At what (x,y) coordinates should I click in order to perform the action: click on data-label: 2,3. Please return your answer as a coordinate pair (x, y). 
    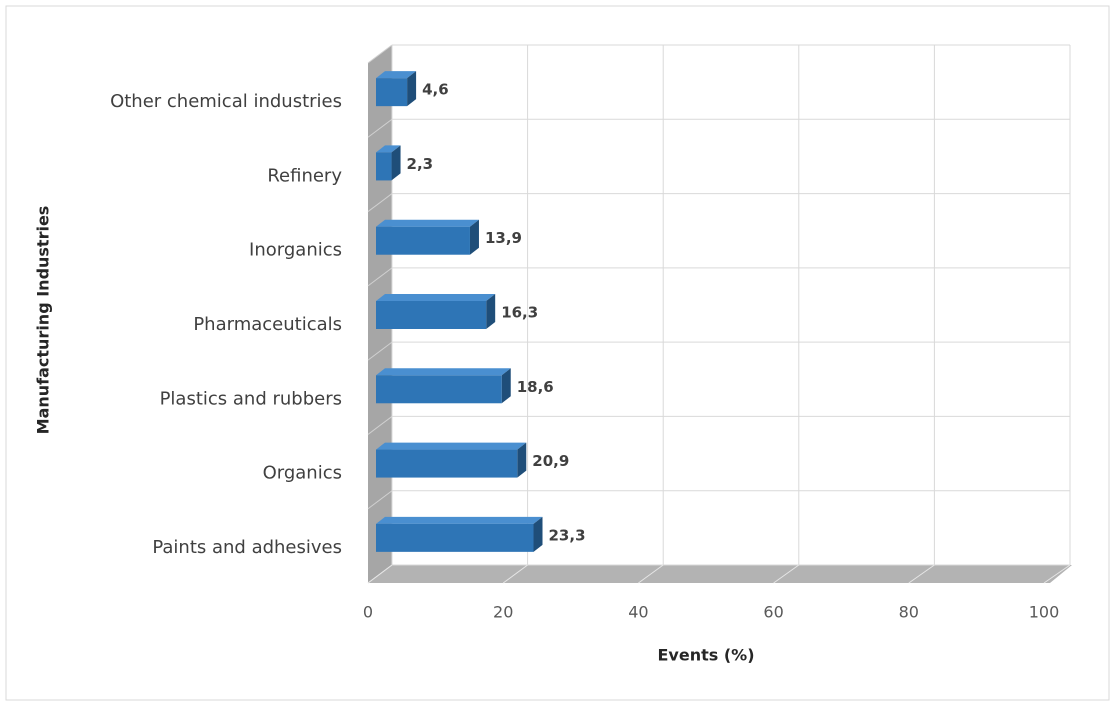
    Looking at the image, I should click on (420, 164).